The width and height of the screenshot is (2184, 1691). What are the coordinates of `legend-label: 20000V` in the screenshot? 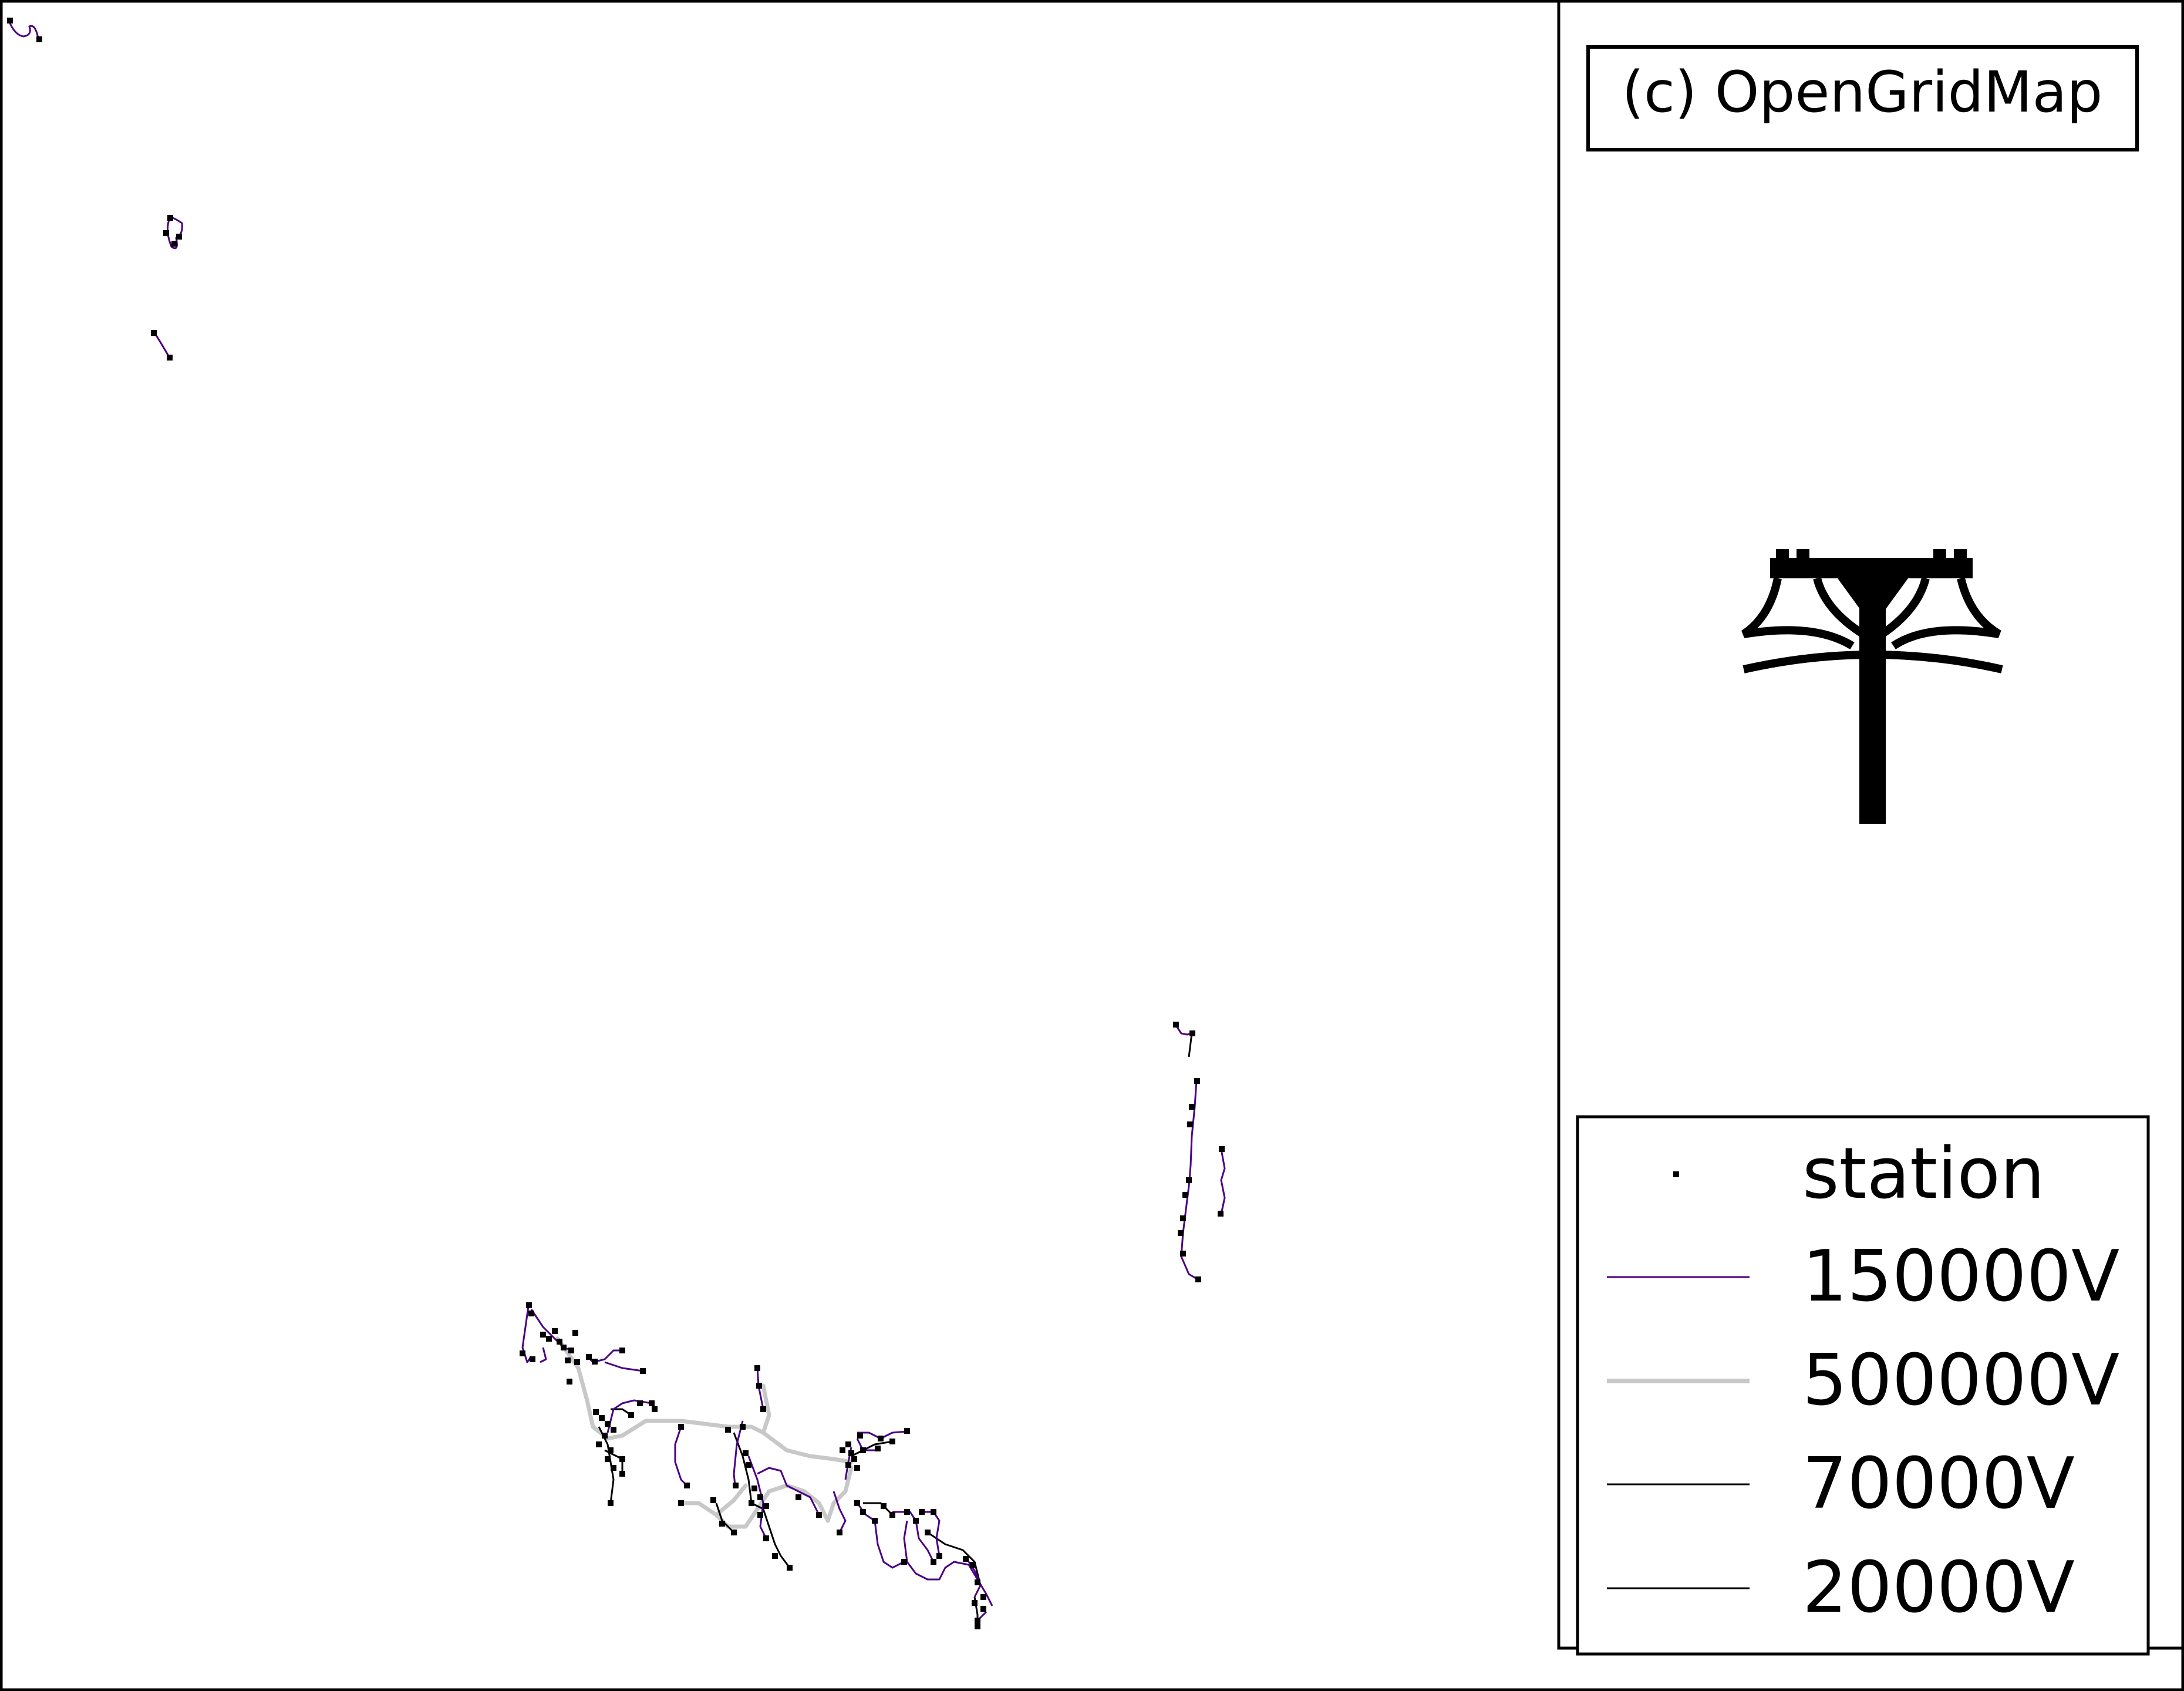 It's located at (1938, 1588).